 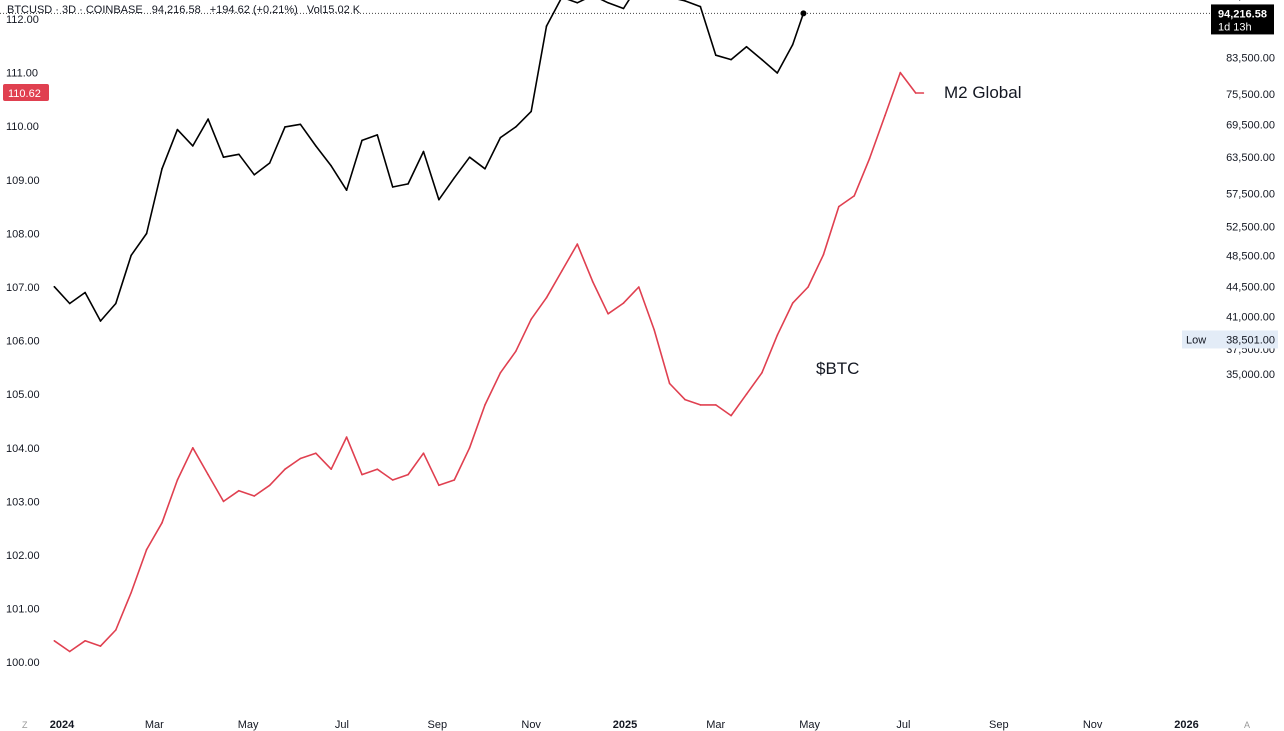 What do you see at coordinates (1250, 194) in the screenshot?
I see `right-tick-label: 57,500.00` at bounding box center [1250, 194].